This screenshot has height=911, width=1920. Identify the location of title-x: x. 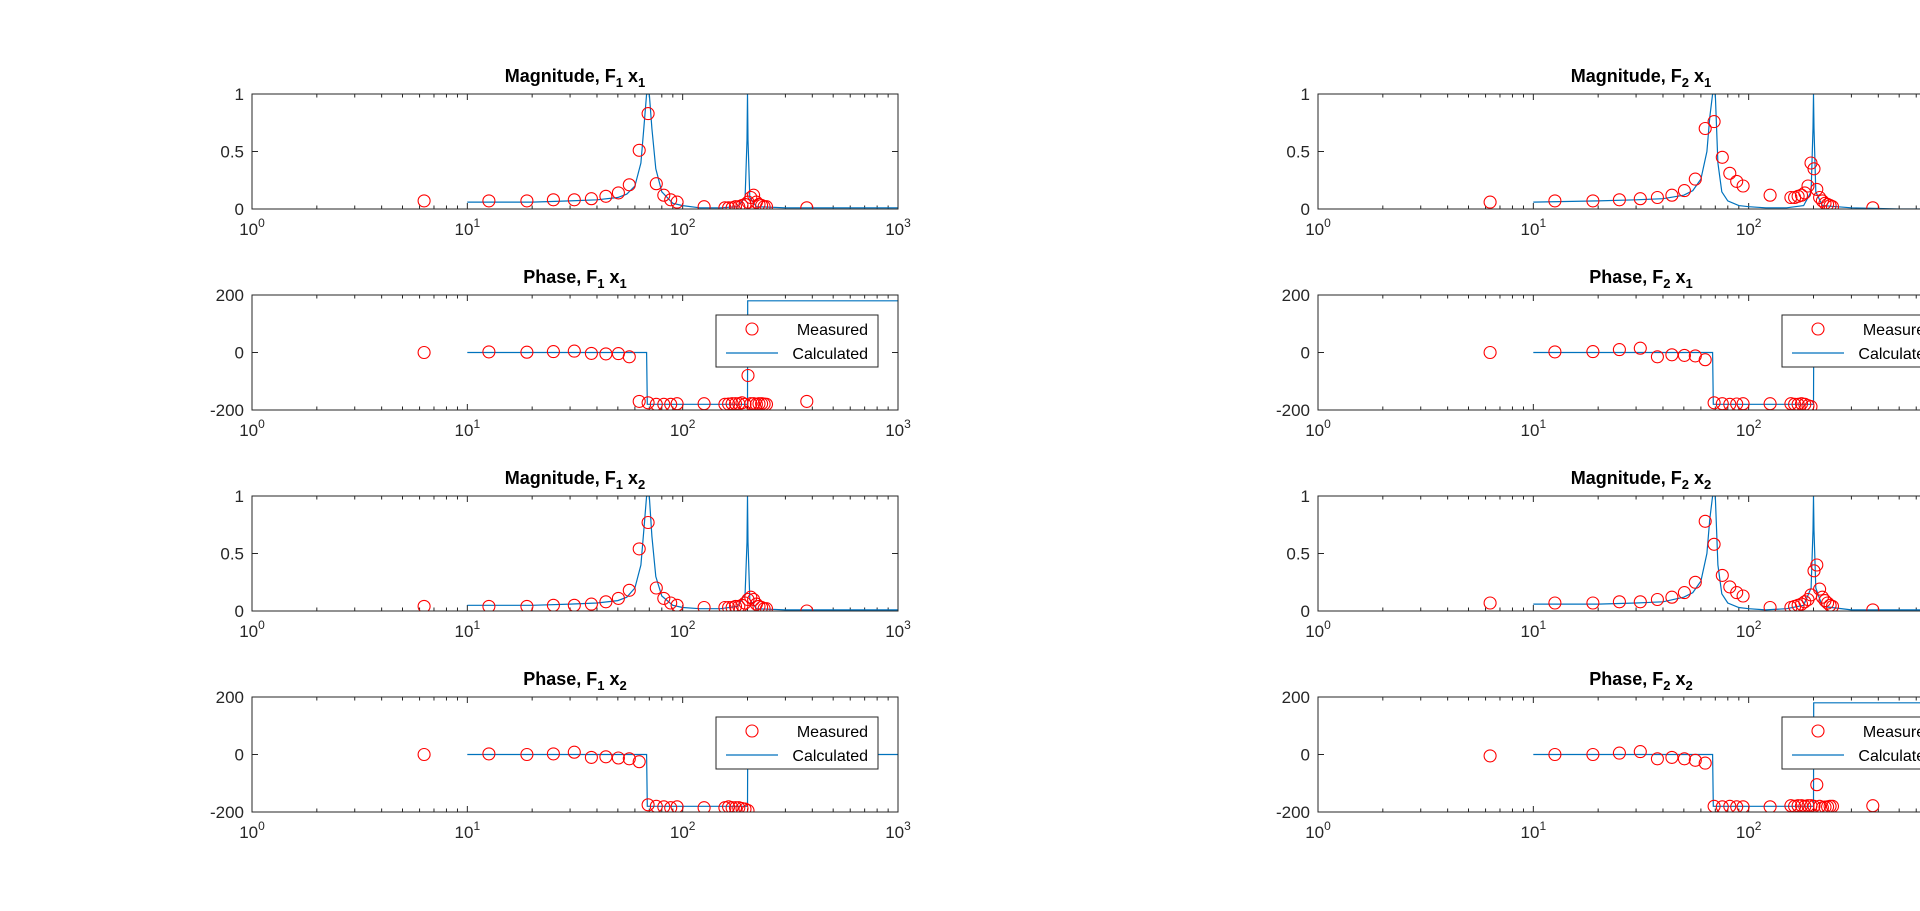
(1696, 76).